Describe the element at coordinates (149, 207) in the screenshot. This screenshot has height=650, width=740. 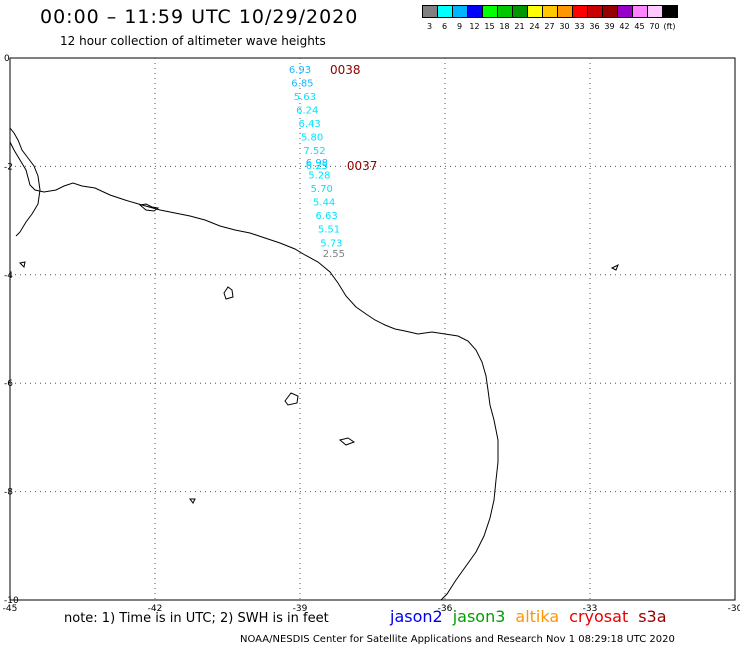
I see `reef-cluster` at that location.